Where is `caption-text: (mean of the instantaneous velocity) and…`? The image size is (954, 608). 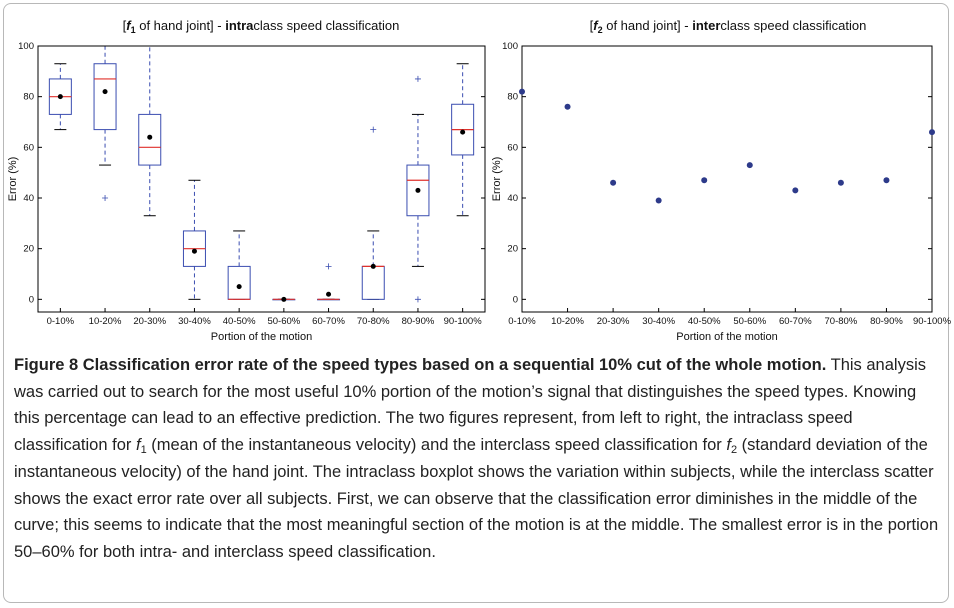
caption-text: (mean of the instantaneous velocity) and… is located at coordinates (436, 445).